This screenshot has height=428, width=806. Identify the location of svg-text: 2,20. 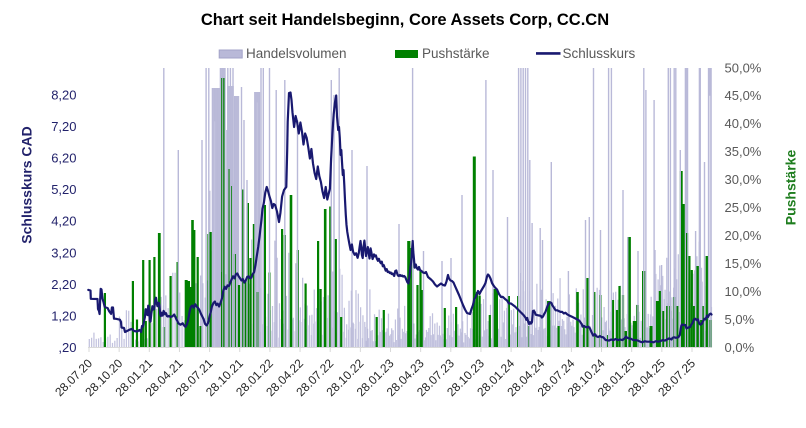
(63, 284).